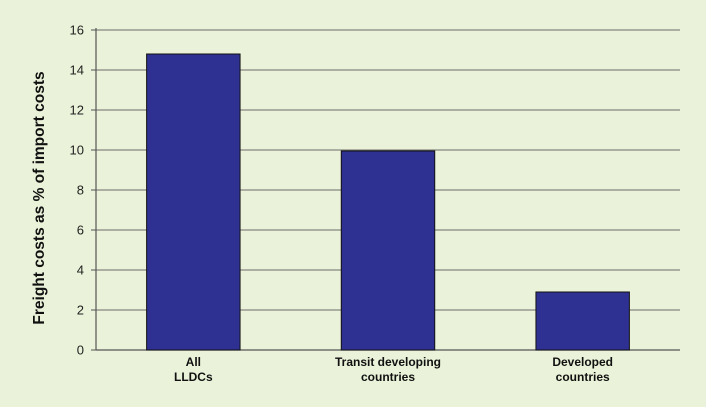 This screenshot has height=407, width=706. Describe the element at coordinates (80, 190) in the screenshot. I see `y-tick-label: 8` at that location.